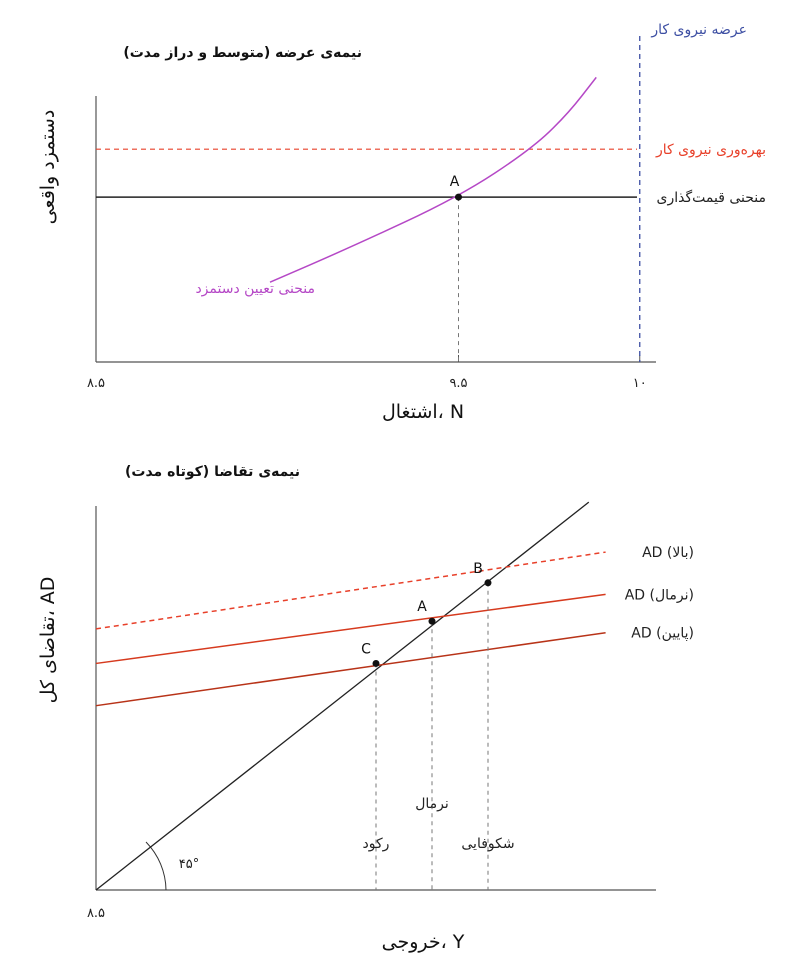  What do you see at coordinates (432, 804) in the screenshot?
I see `demand-point-axis-label: نرمال` at bounding box center [432, 804].